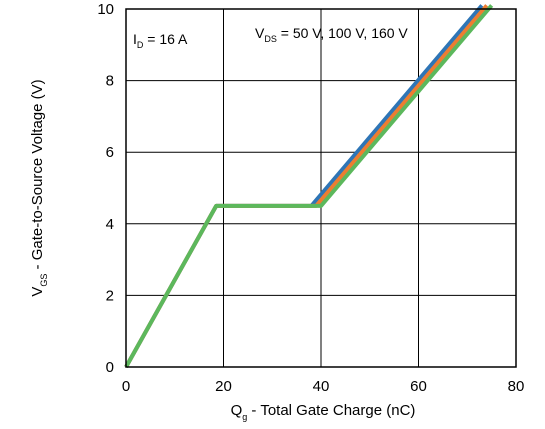 This screenshot has width=545, height=429. I want to click on annotation-vds: VDS = 50 V, 100 V, 160 V, so click(331, 34).